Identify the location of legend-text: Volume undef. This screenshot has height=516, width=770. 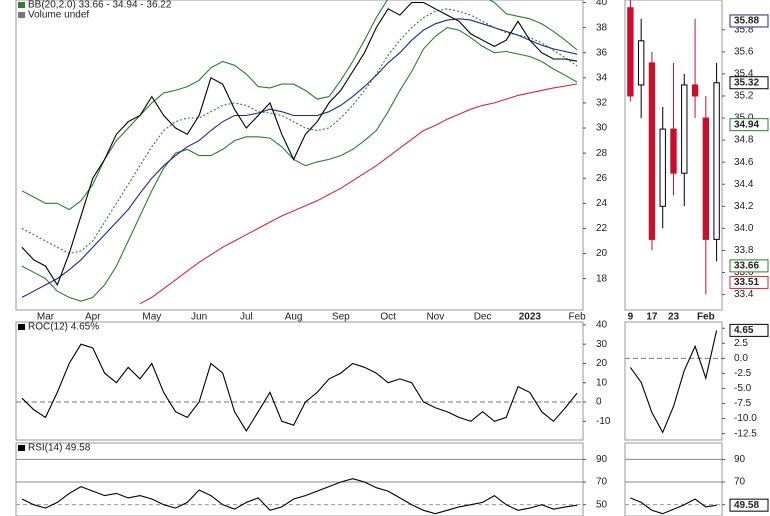
(58, 15).